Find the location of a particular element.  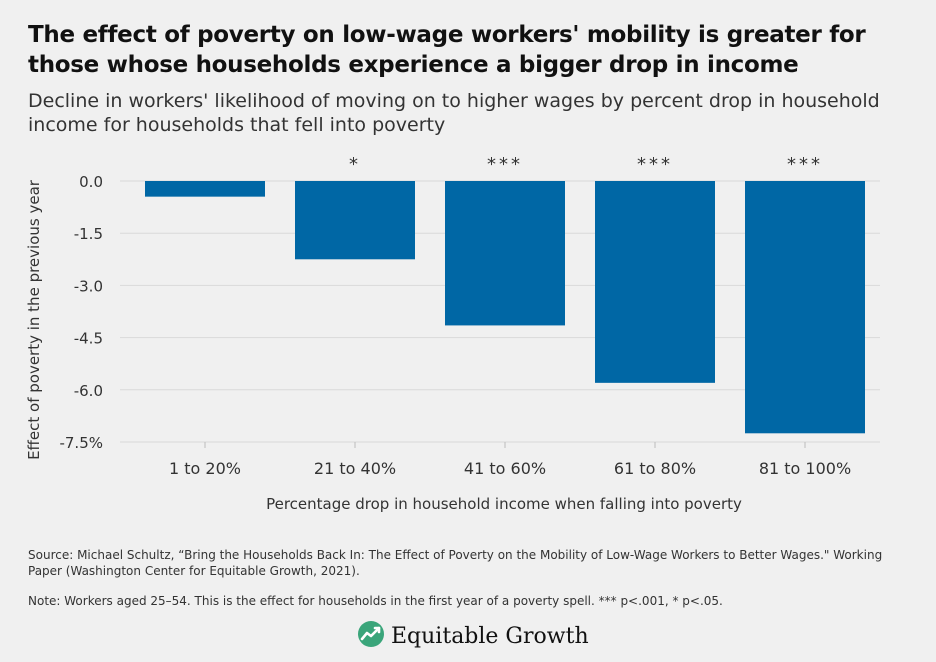

y-tick-labels: 0.0 -1.5 -3.0 -4.5 -6.0 -7.5% is located at coordinates (81, 312).